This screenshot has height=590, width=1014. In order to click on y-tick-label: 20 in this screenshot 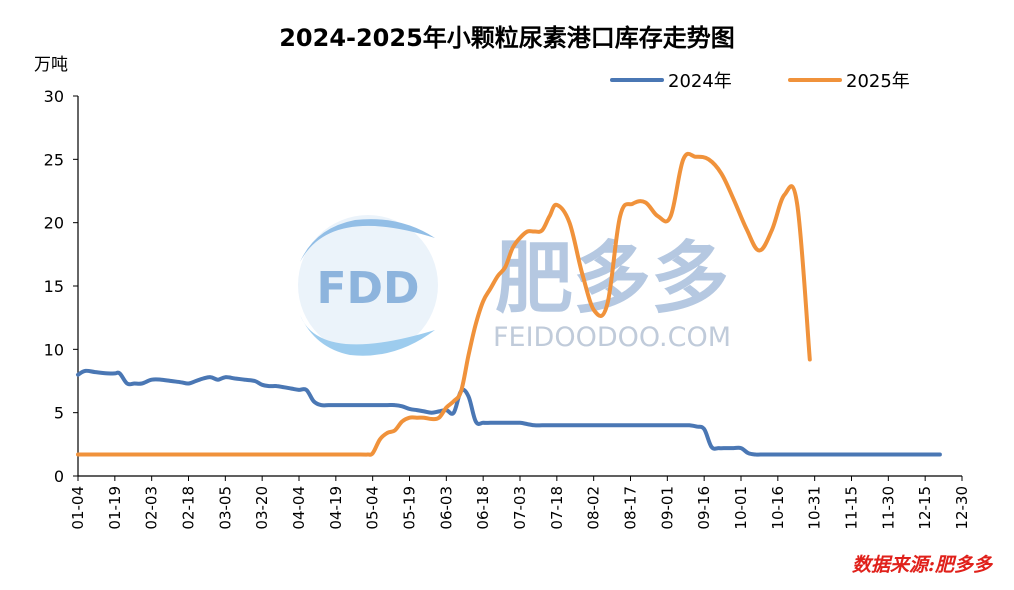, I will do `click(54, 223)`.